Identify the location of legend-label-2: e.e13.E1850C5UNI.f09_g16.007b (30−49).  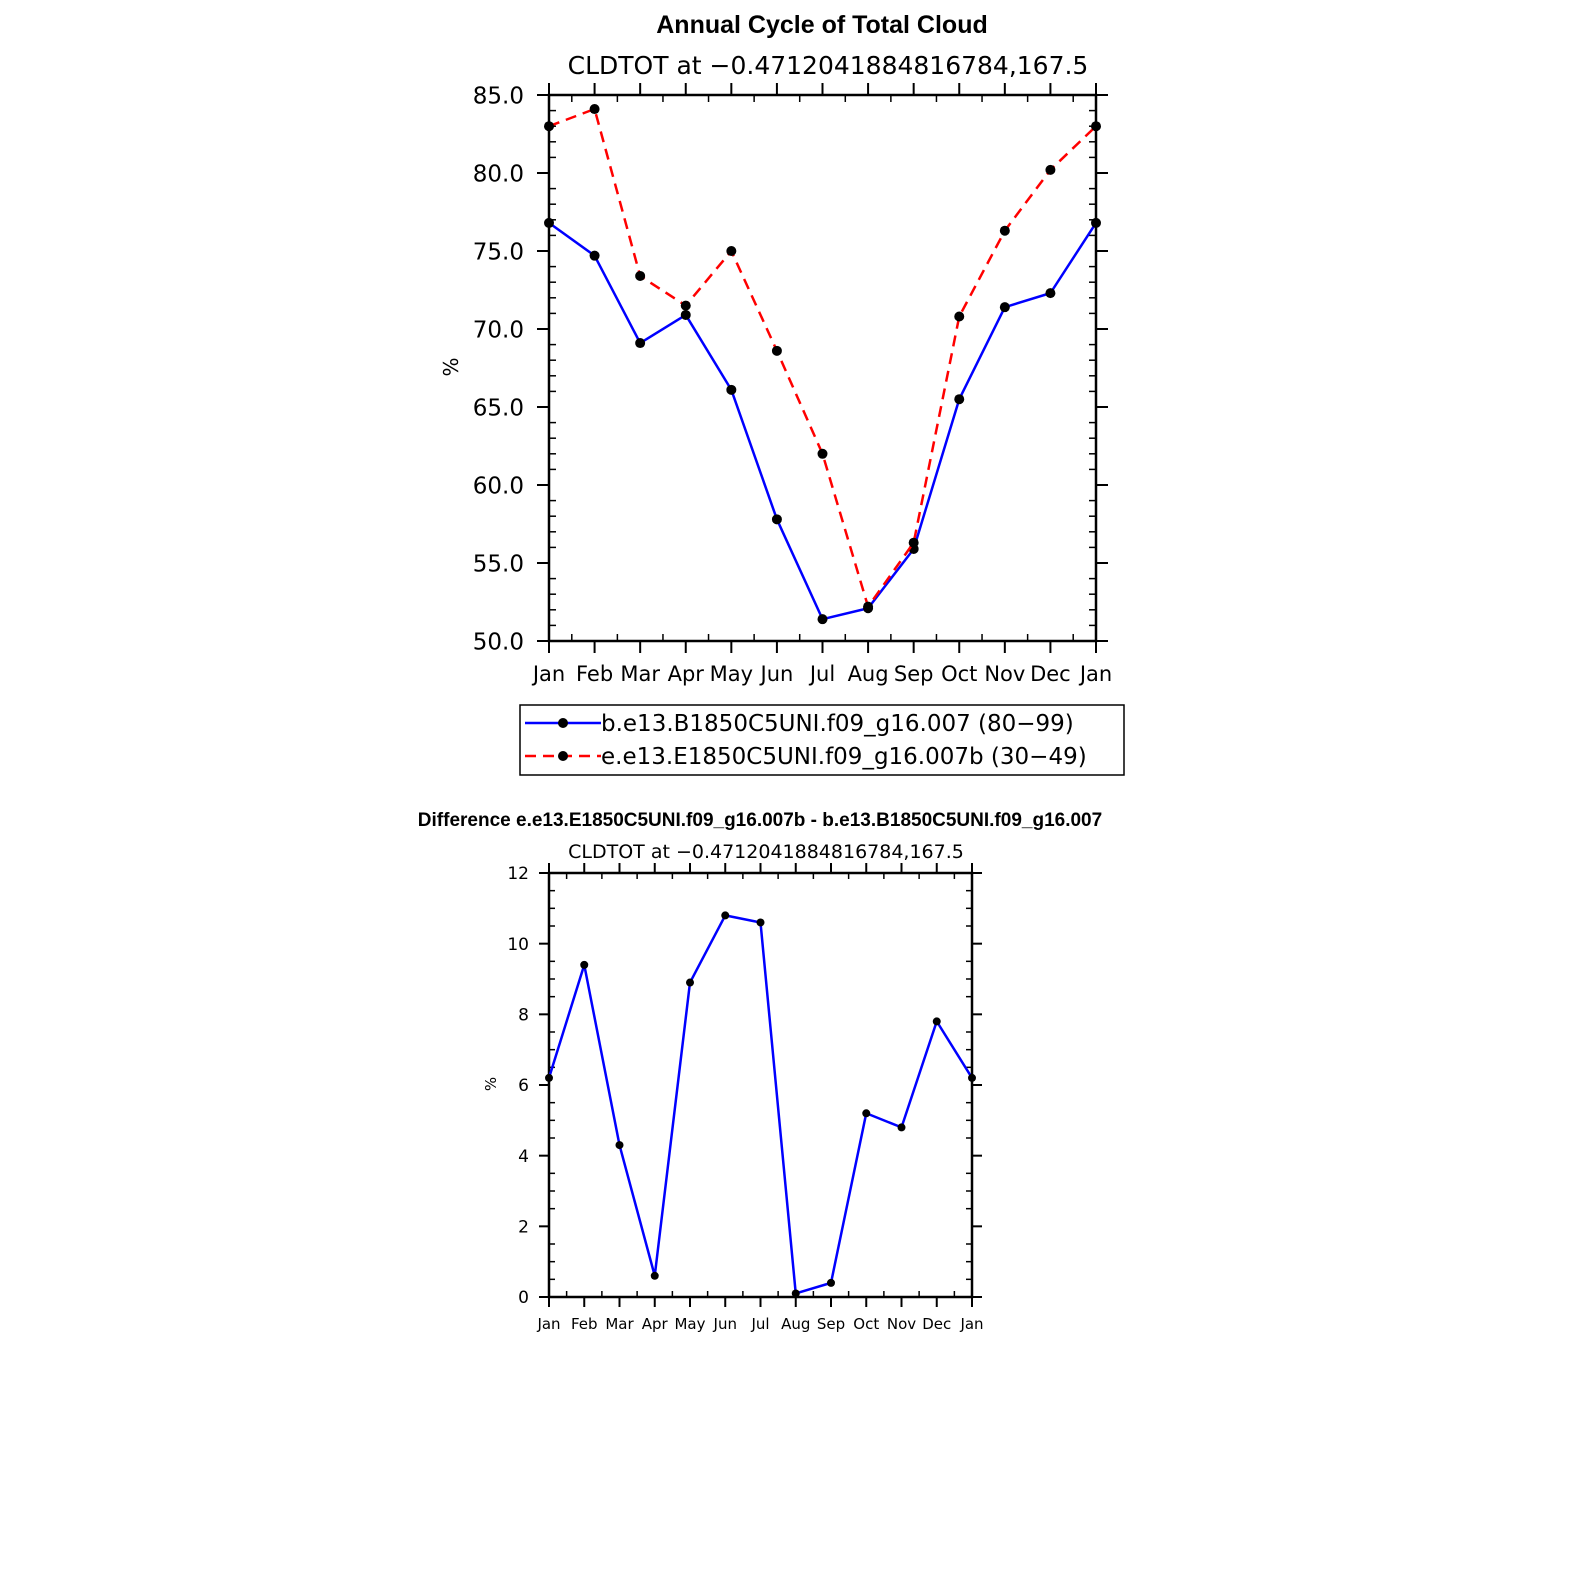
(844, 757).